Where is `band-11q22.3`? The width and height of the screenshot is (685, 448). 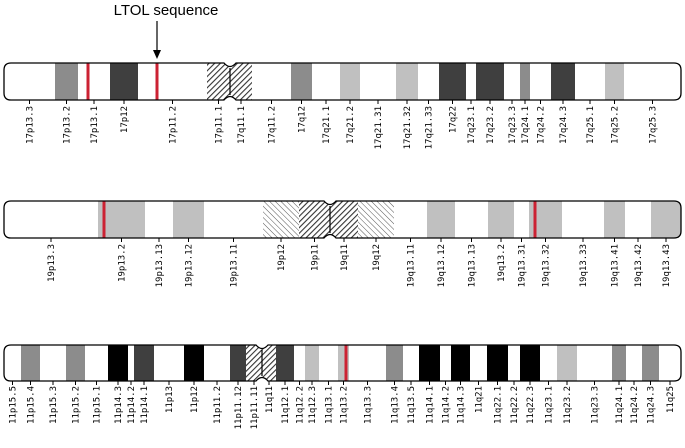
band-11q22.3 is located at coordinates (530, 363).